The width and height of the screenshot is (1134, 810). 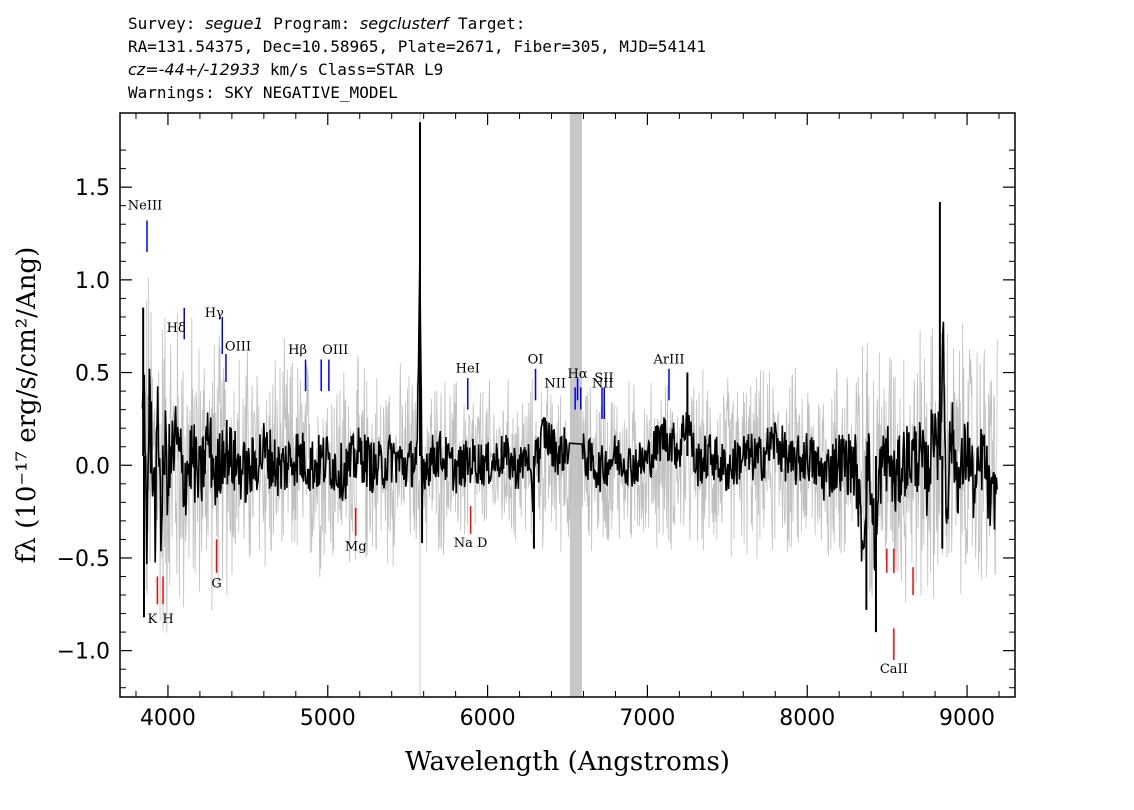 What do you see at coordinates (297, 350) in the screenshot?
I see `emission-line-label-4: Hβ` at bounding box center [297, 350].